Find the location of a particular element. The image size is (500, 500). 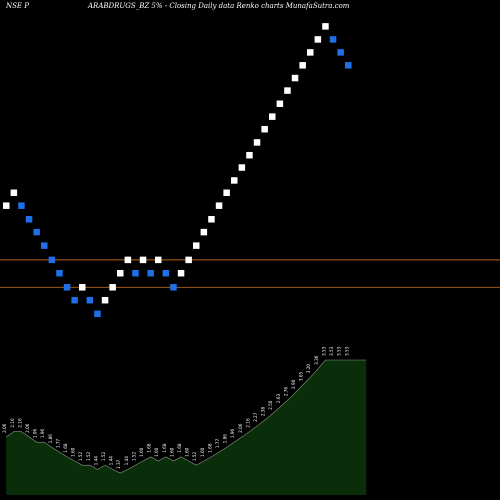

data-label: 2.50 is located at coordinates (270, 405).